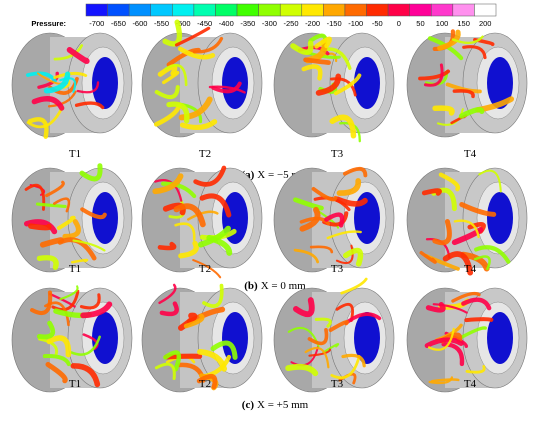 The height and width of the screenshot is (423, 550). What do you see at coordinates (118, 23) in the screenshot?
I see `colorbar-tick: -650` at bounding box center [118, 23].